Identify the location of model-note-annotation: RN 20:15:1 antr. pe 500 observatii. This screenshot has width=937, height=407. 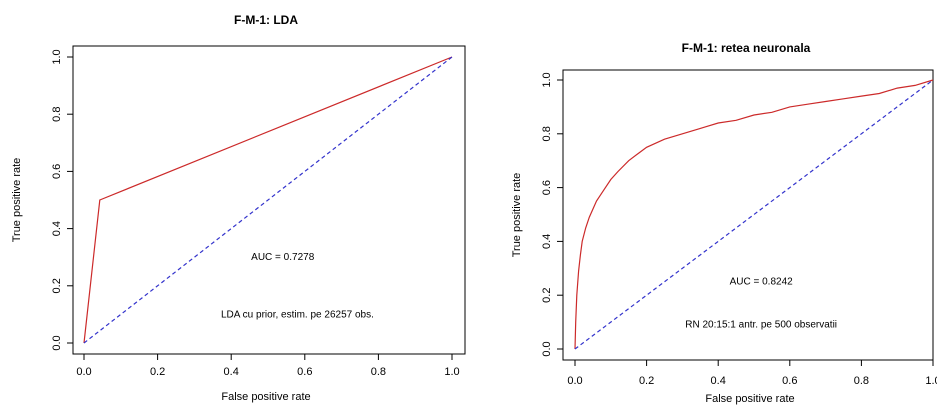
(761, 324).